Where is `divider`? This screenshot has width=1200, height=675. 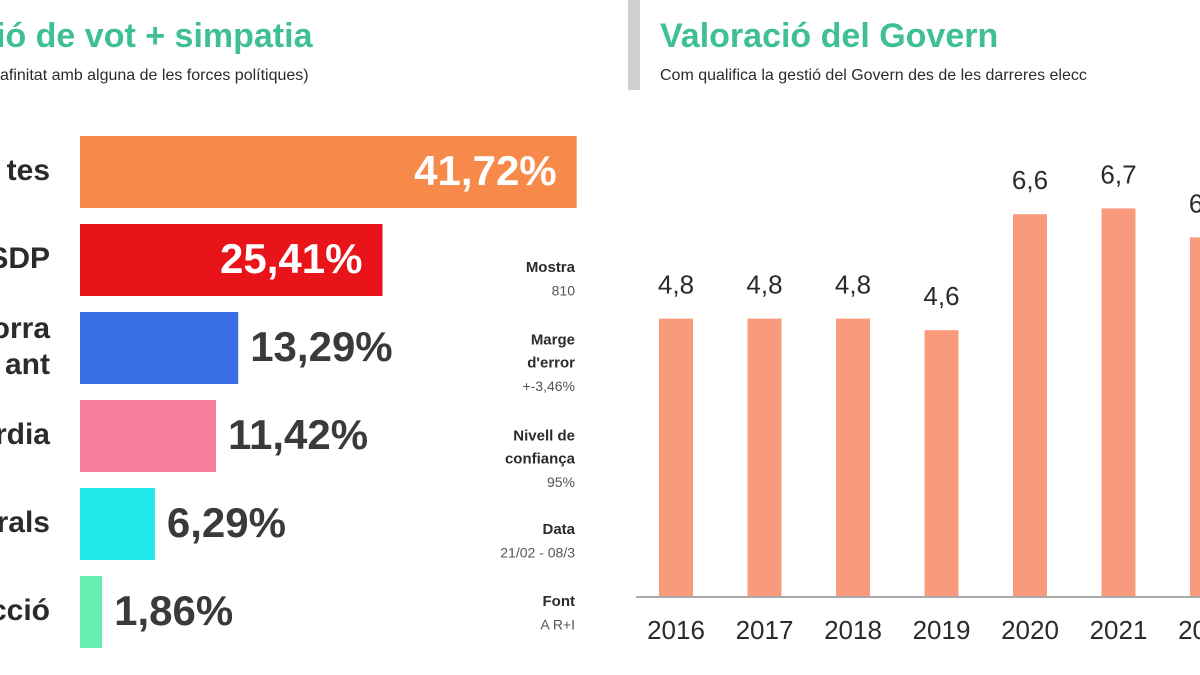 divider is located at coordinates (634, 45).